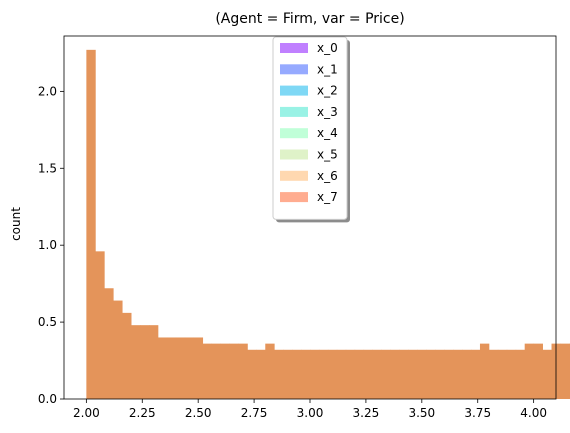 Image resolution: width=570 pixels, height=433 pixels. Describe the element at coordinates (311, 129) in the screenshot. I see `legend: x_0 x_1 x_2 x_3 x_4 x_5 x_6 x_7` at that location.